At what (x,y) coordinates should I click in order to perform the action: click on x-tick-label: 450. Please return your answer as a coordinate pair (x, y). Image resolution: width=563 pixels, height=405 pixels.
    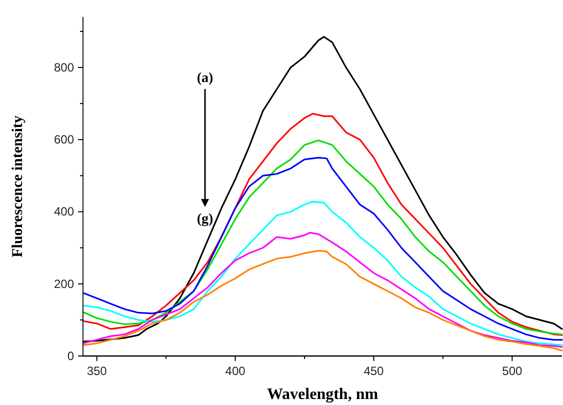
    Looking at the image, I should click on (374, 371).